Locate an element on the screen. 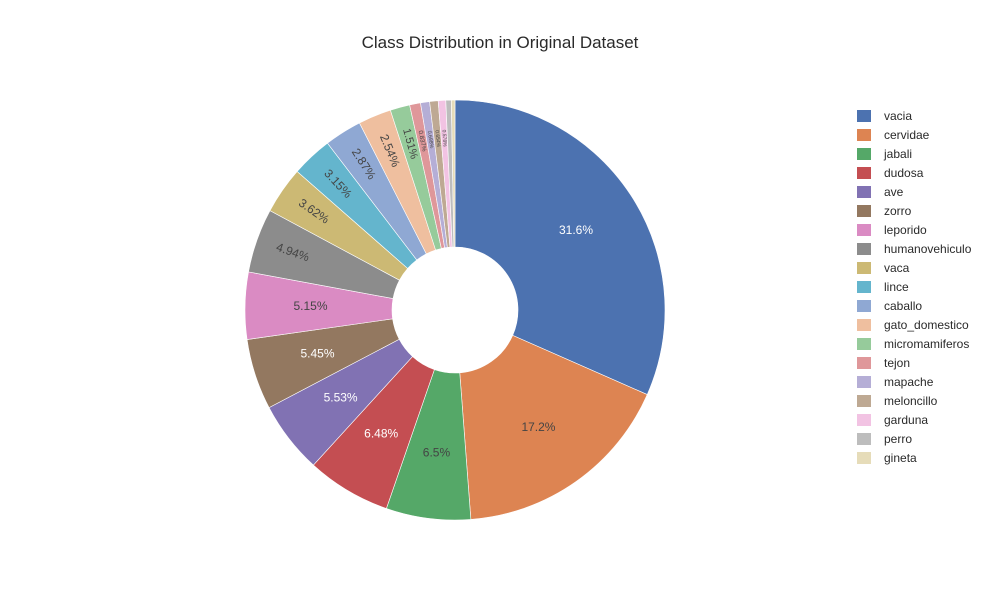  legend-item-humanovehiculo: humanovehiculo is located at coordinates (914, 248).